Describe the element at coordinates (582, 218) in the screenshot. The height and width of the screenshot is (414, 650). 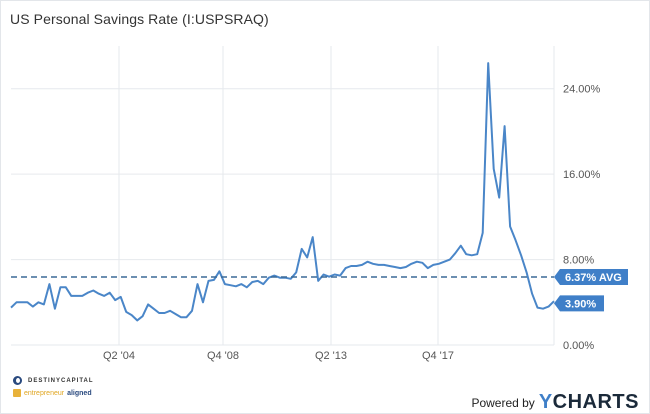
I see `y-axis-tick-labels: 0.00% 8.00% 16.00% 24.00%` at that location.